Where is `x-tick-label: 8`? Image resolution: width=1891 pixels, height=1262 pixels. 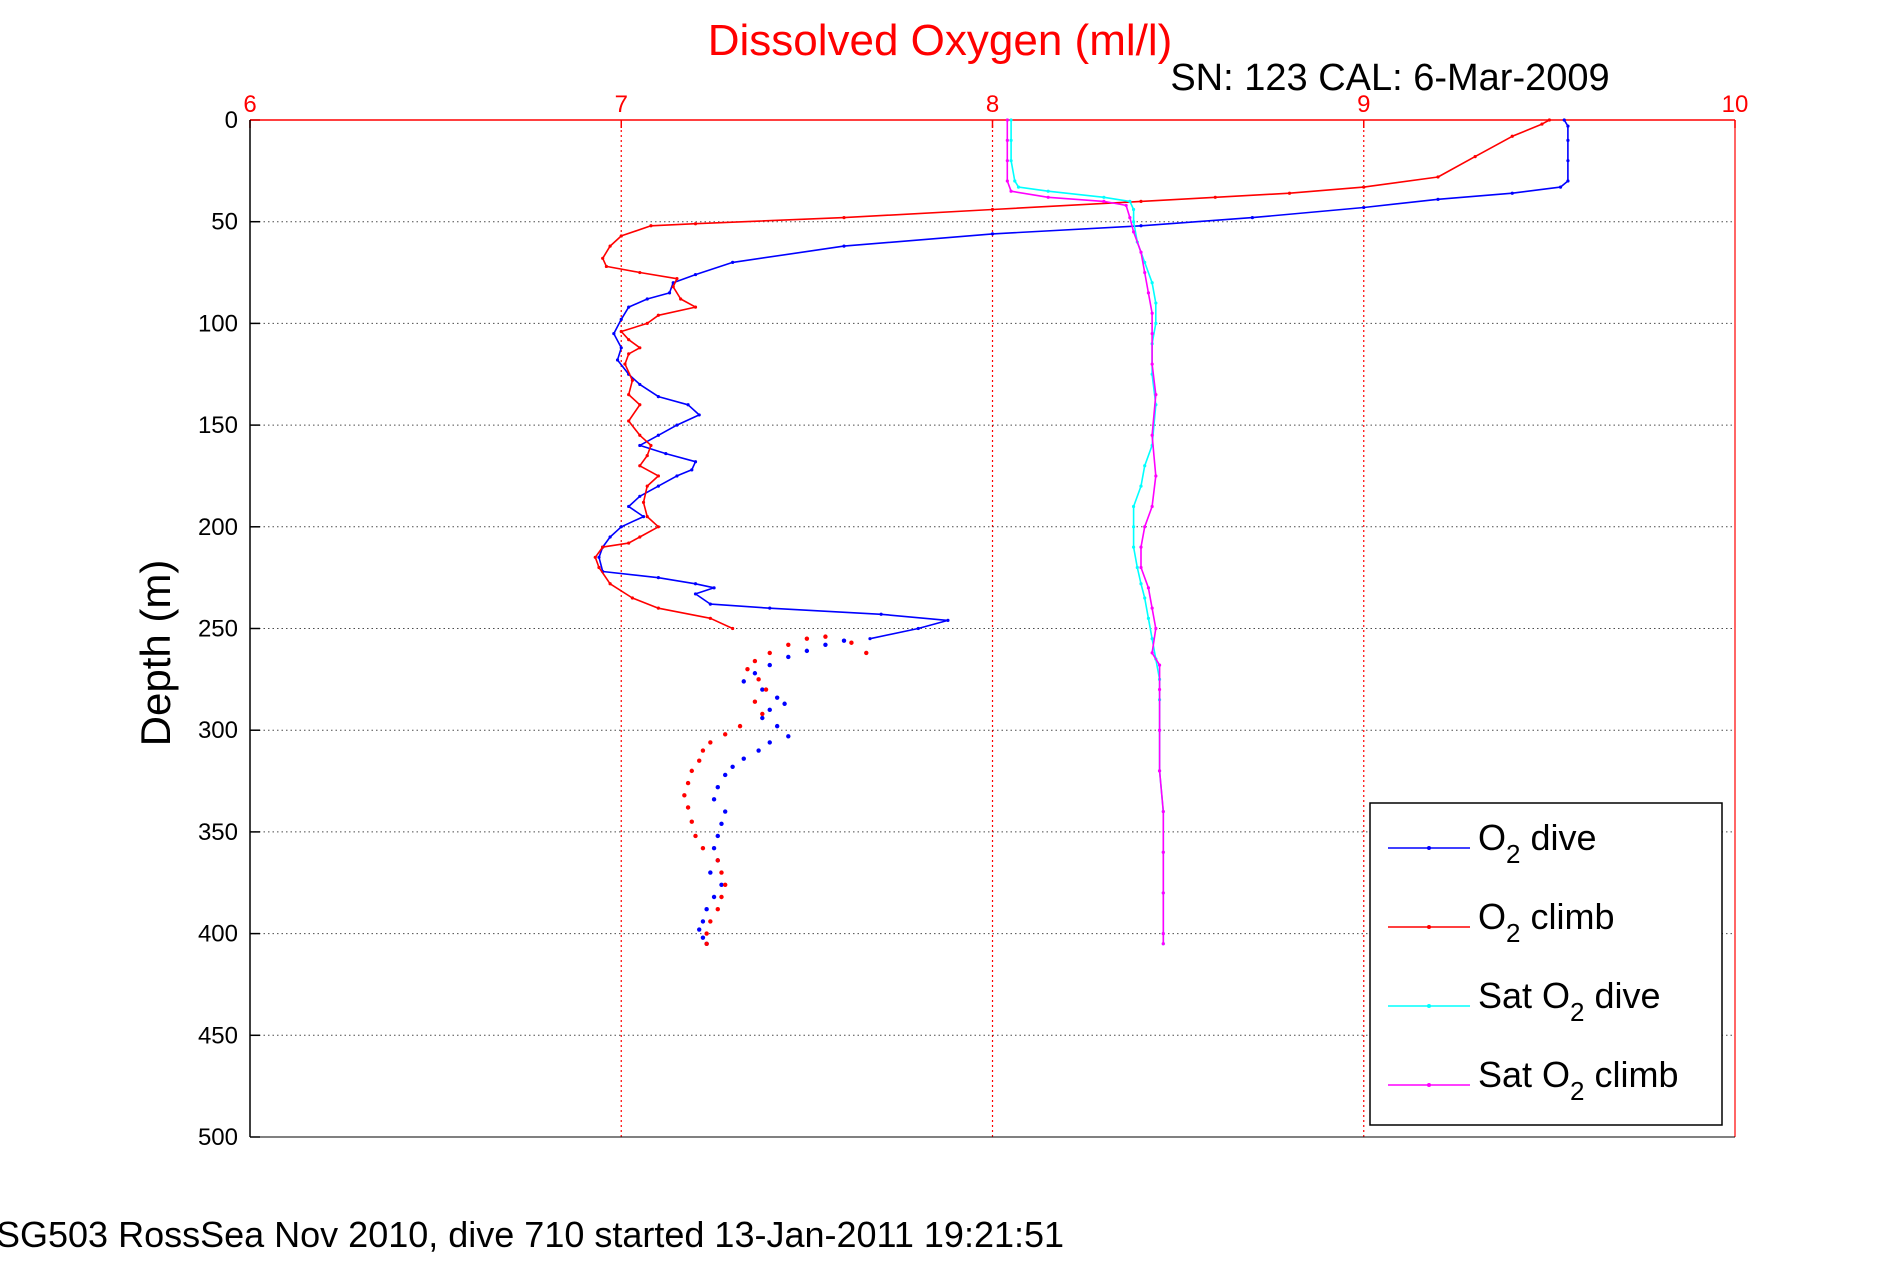
x-tick-label: 8 is located at coordinates (992, 104).